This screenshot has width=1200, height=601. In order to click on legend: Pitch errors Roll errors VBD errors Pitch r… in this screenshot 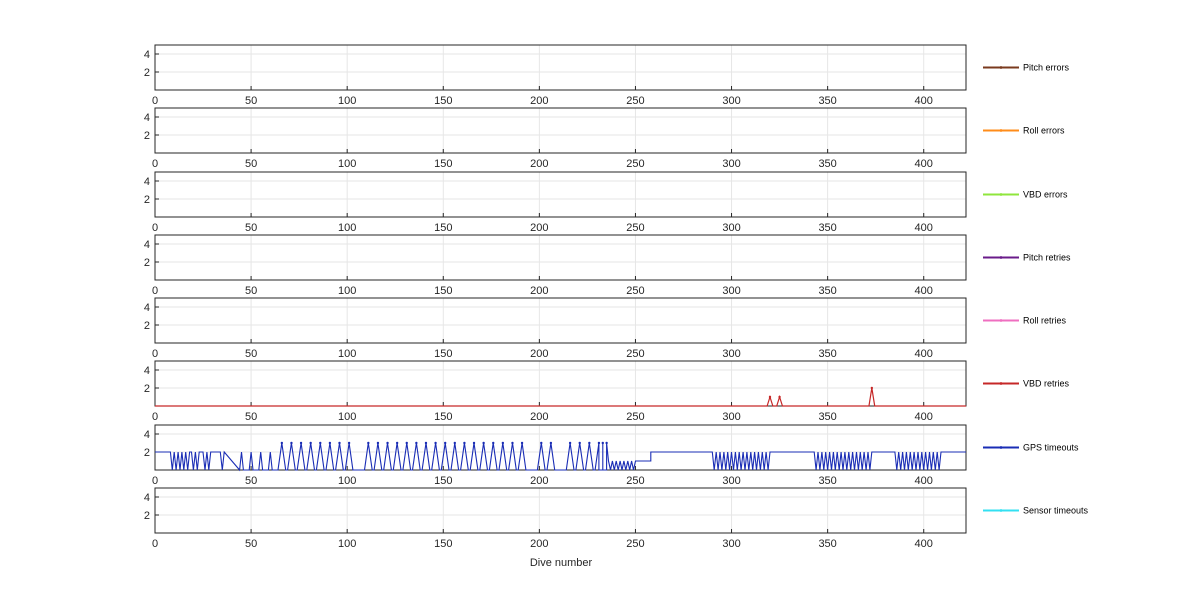, I will do `click(1036, 289)`.